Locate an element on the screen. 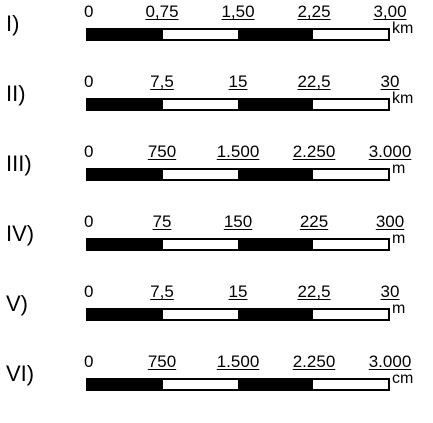 The height and width of the screenshot is (423, 433). scale-bar-4: IV) 0 75 150 225 300 m is located at coordinates (216, 235).